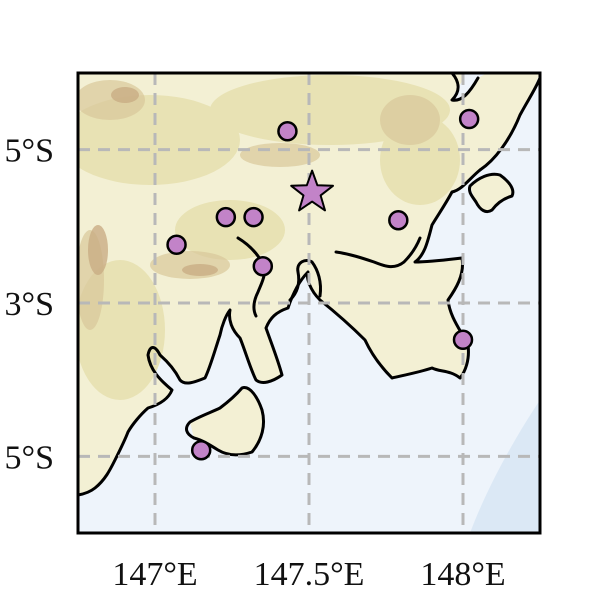 The image size is (600, 600). Describe the element at coordinates (312, 190) in the screenshot. I see `star-icon` at that location.